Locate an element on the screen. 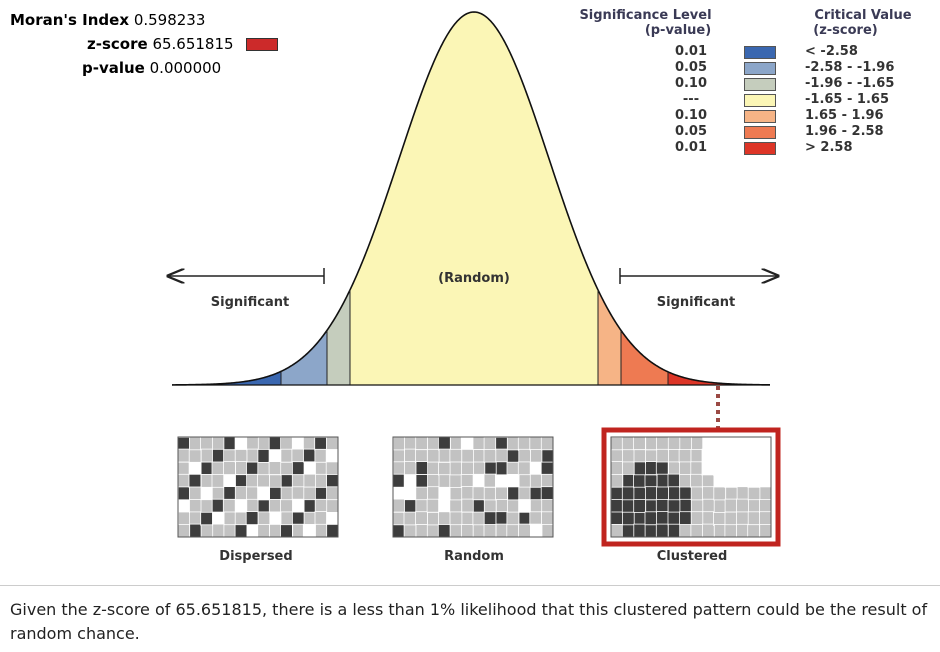 The width and height of the screenshot is (940, 652). legend-pvalue: 0.01 is located at coordinates (691, 51).